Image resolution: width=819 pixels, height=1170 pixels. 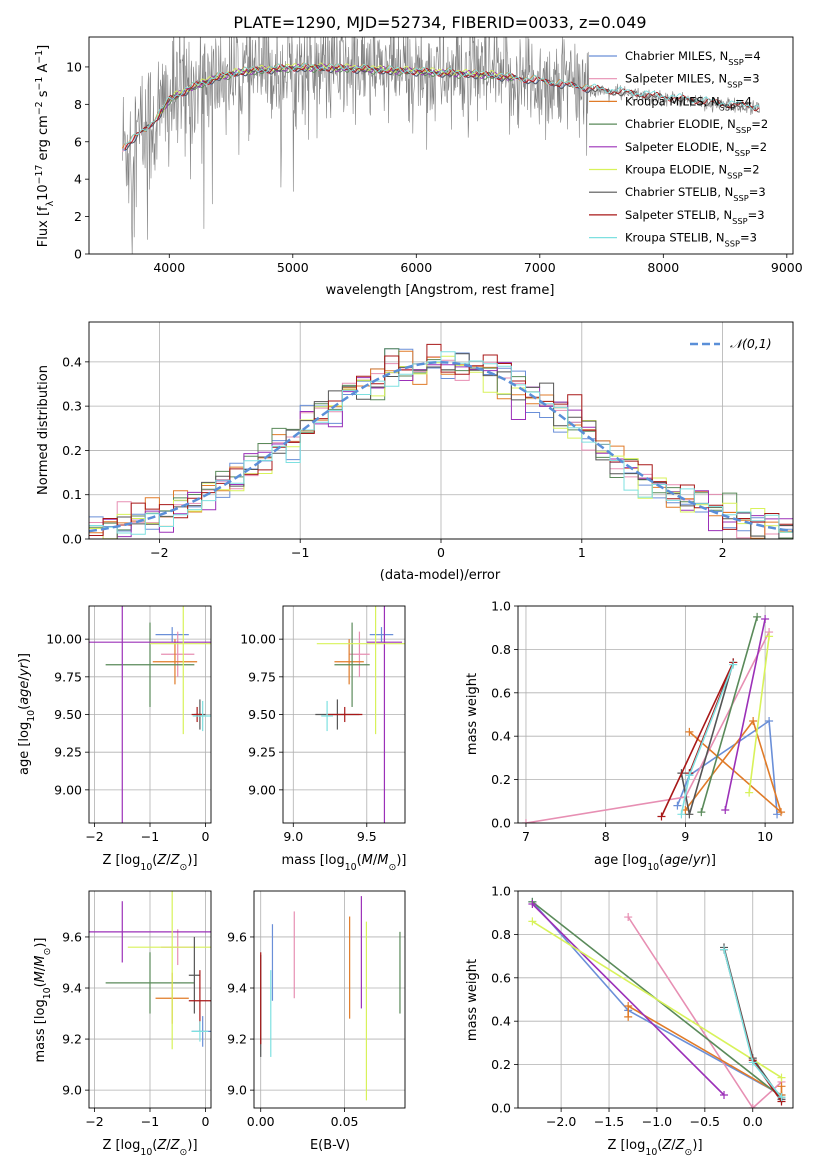 What do you see at coordinates (540, 267) in the screenshot?
I see `x-tick-label: 7000` at bounding box center [540, 267].